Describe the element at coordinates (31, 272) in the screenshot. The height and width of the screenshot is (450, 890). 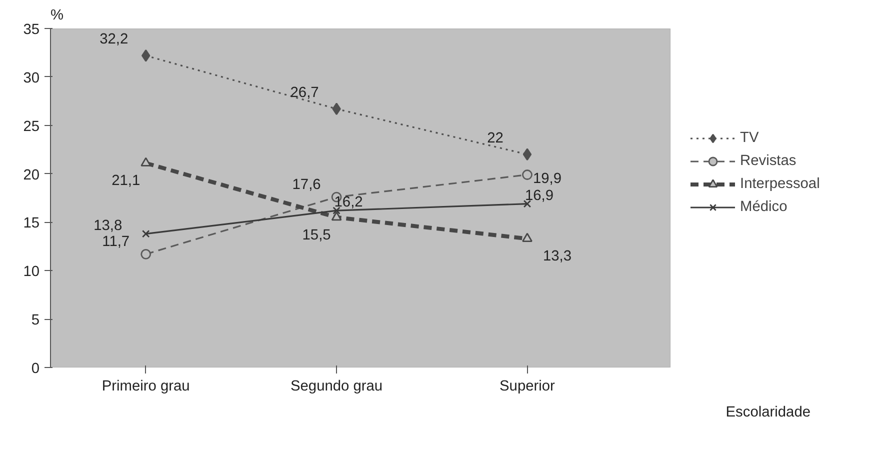
I see `y-tick-label: 10` at that location.